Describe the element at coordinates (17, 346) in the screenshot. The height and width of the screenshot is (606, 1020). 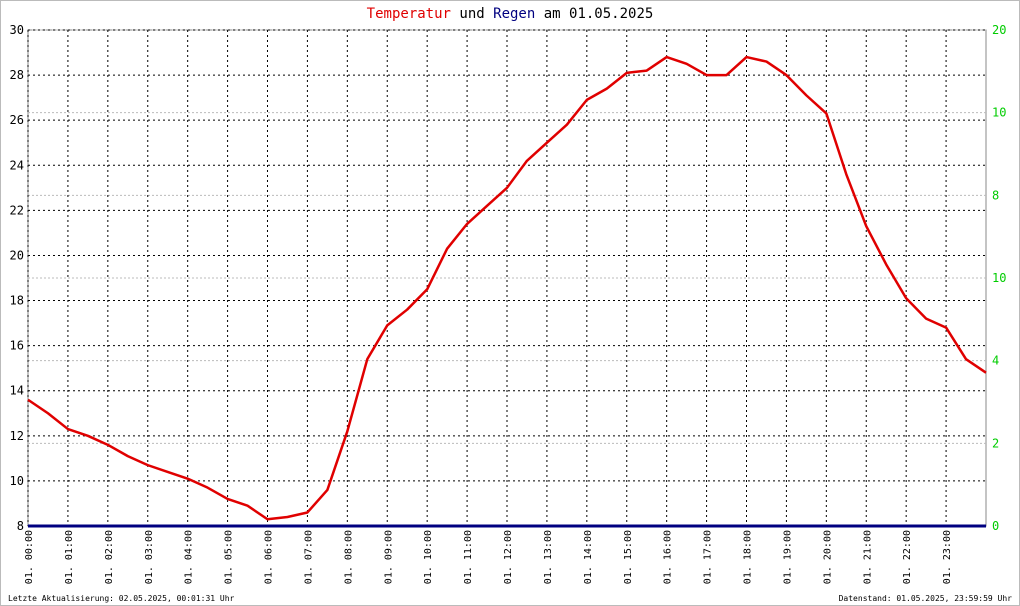
I see `y-tick-label: 16` at that location.